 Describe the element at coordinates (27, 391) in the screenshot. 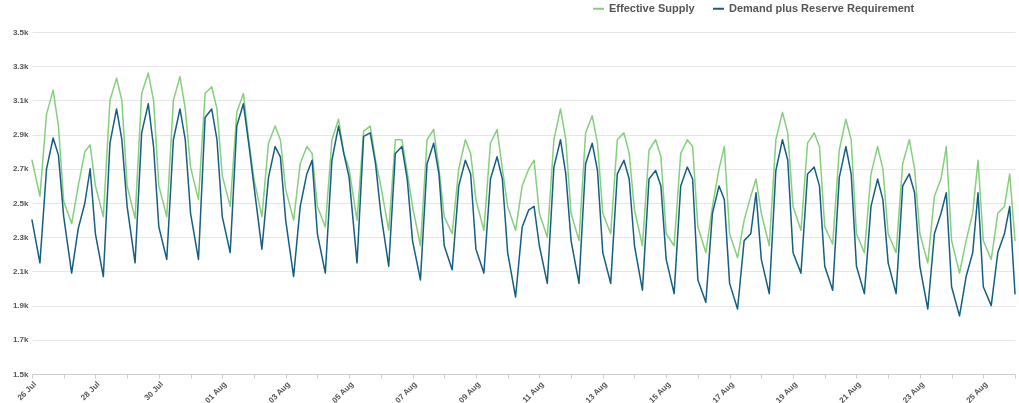

I see `x-tick-label: 26 Jul` at that location.